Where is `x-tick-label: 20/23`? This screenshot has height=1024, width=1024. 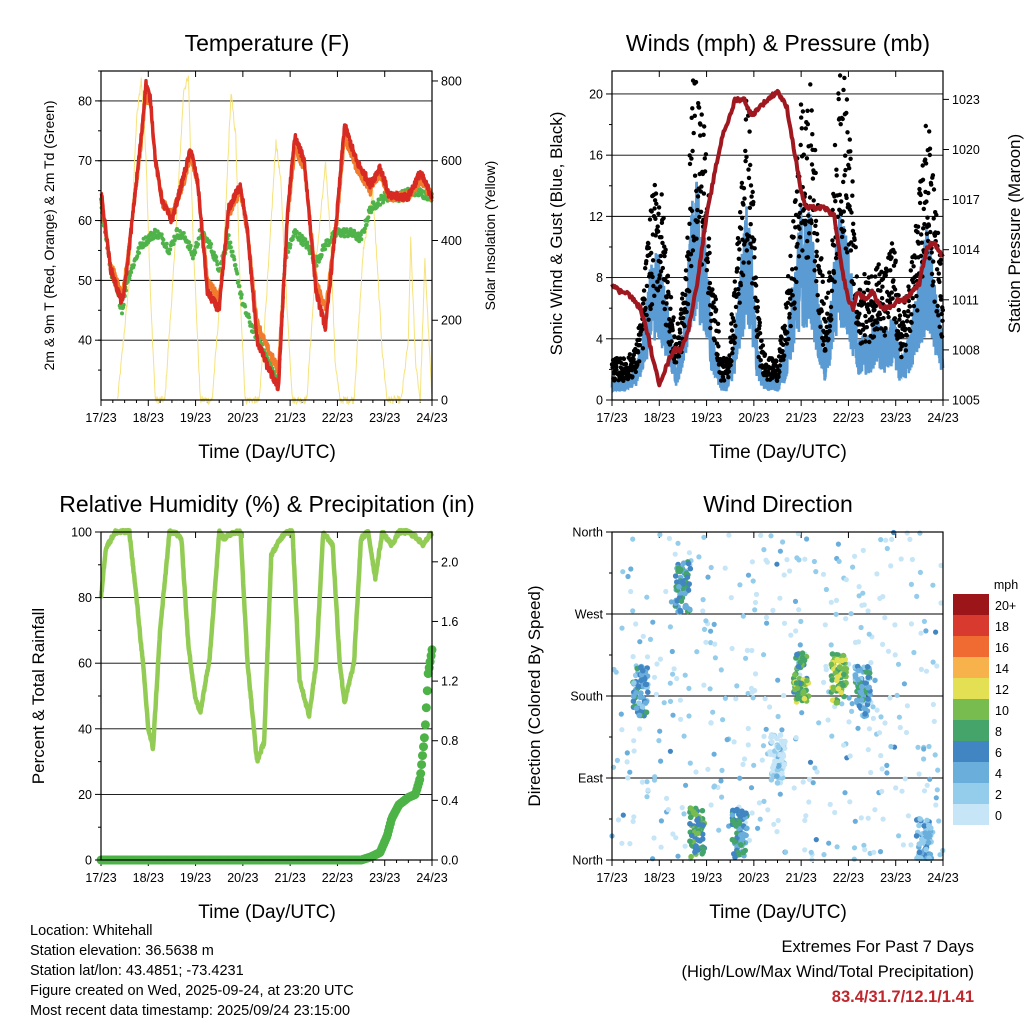
x-tick-label: 20/23 is located at coordinates (753, 878).